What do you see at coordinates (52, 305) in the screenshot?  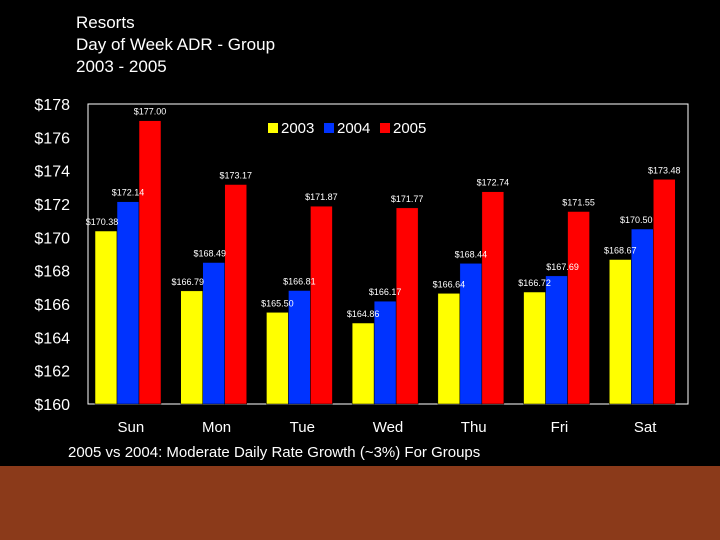 I see `y-tick-label: $166` at bounding box center [52, 305].